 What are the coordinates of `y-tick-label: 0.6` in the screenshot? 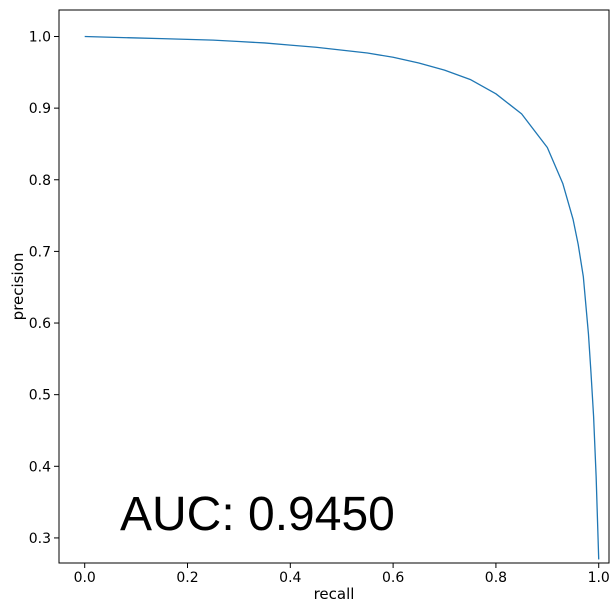 It's located at (40, 324).